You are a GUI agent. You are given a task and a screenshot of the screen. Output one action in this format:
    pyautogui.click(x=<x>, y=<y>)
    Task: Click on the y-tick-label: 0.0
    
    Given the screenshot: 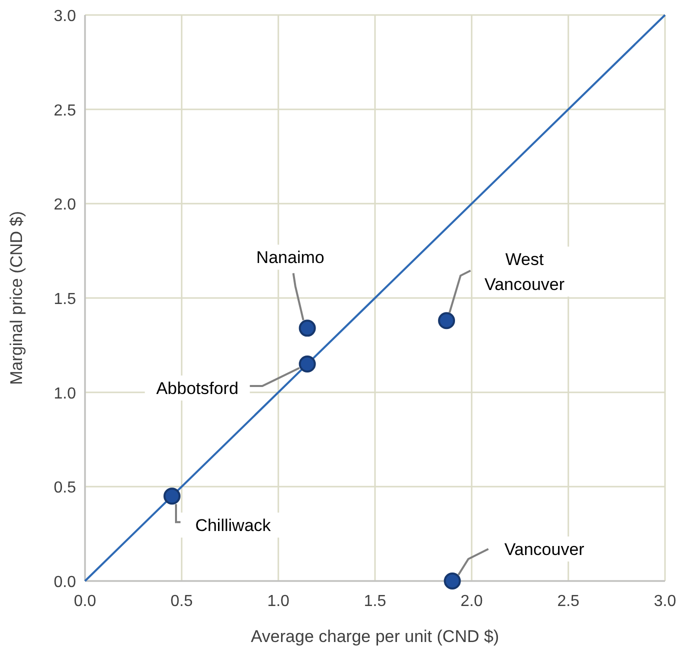 What is the action you would take?
    pyautogui.click(x=65, y=582)
    